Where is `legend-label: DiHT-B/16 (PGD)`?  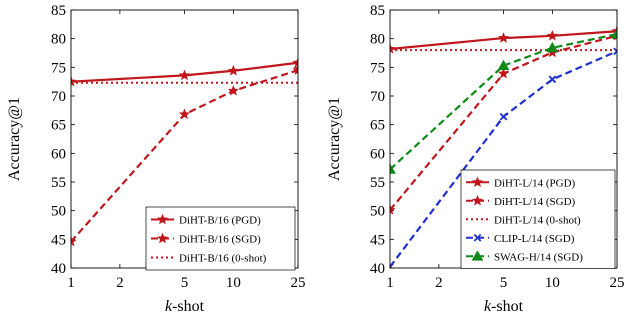 legend-label: DiHT-B/16 (PGD) is located at coordinates (220, 221).